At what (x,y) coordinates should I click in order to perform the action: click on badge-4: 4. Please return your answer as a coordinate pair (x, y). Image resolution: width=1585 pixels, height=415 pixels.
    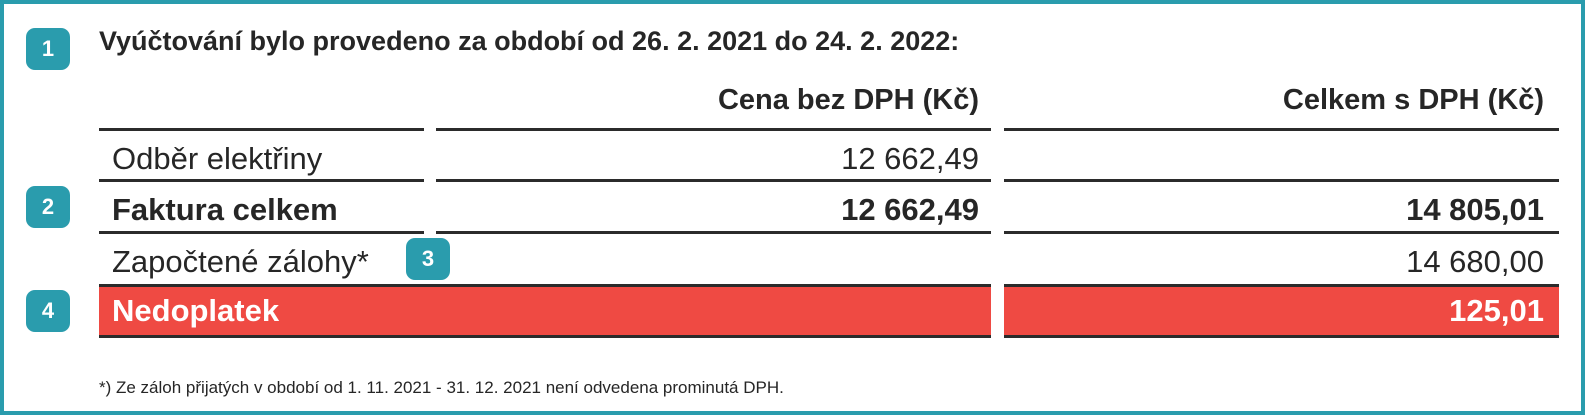
    Looking at the image, I should click on (48, 311).